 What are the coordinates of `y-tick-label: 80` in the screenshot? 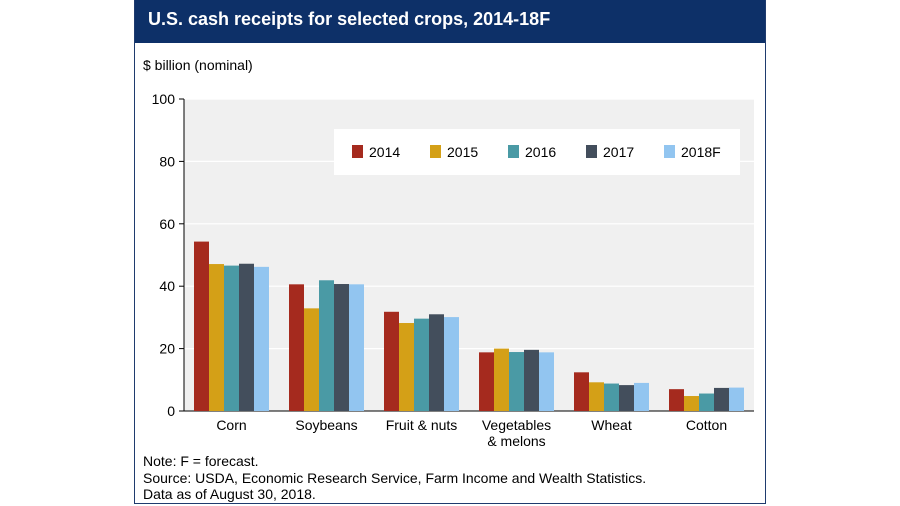 It's located at (167, 161).